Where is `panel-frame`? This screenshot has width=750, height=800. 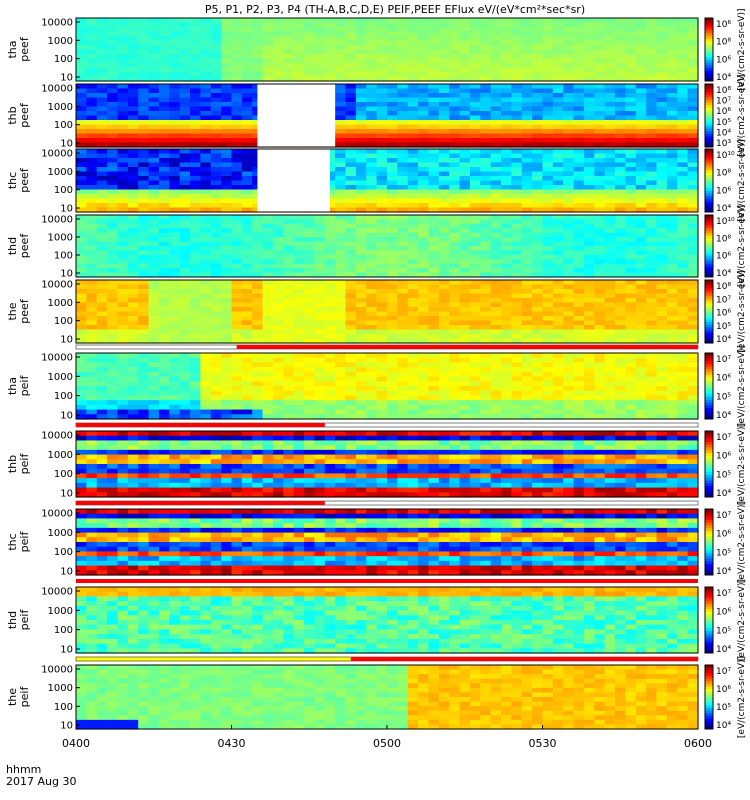
panel-frame is located at coordinates (387, 246).